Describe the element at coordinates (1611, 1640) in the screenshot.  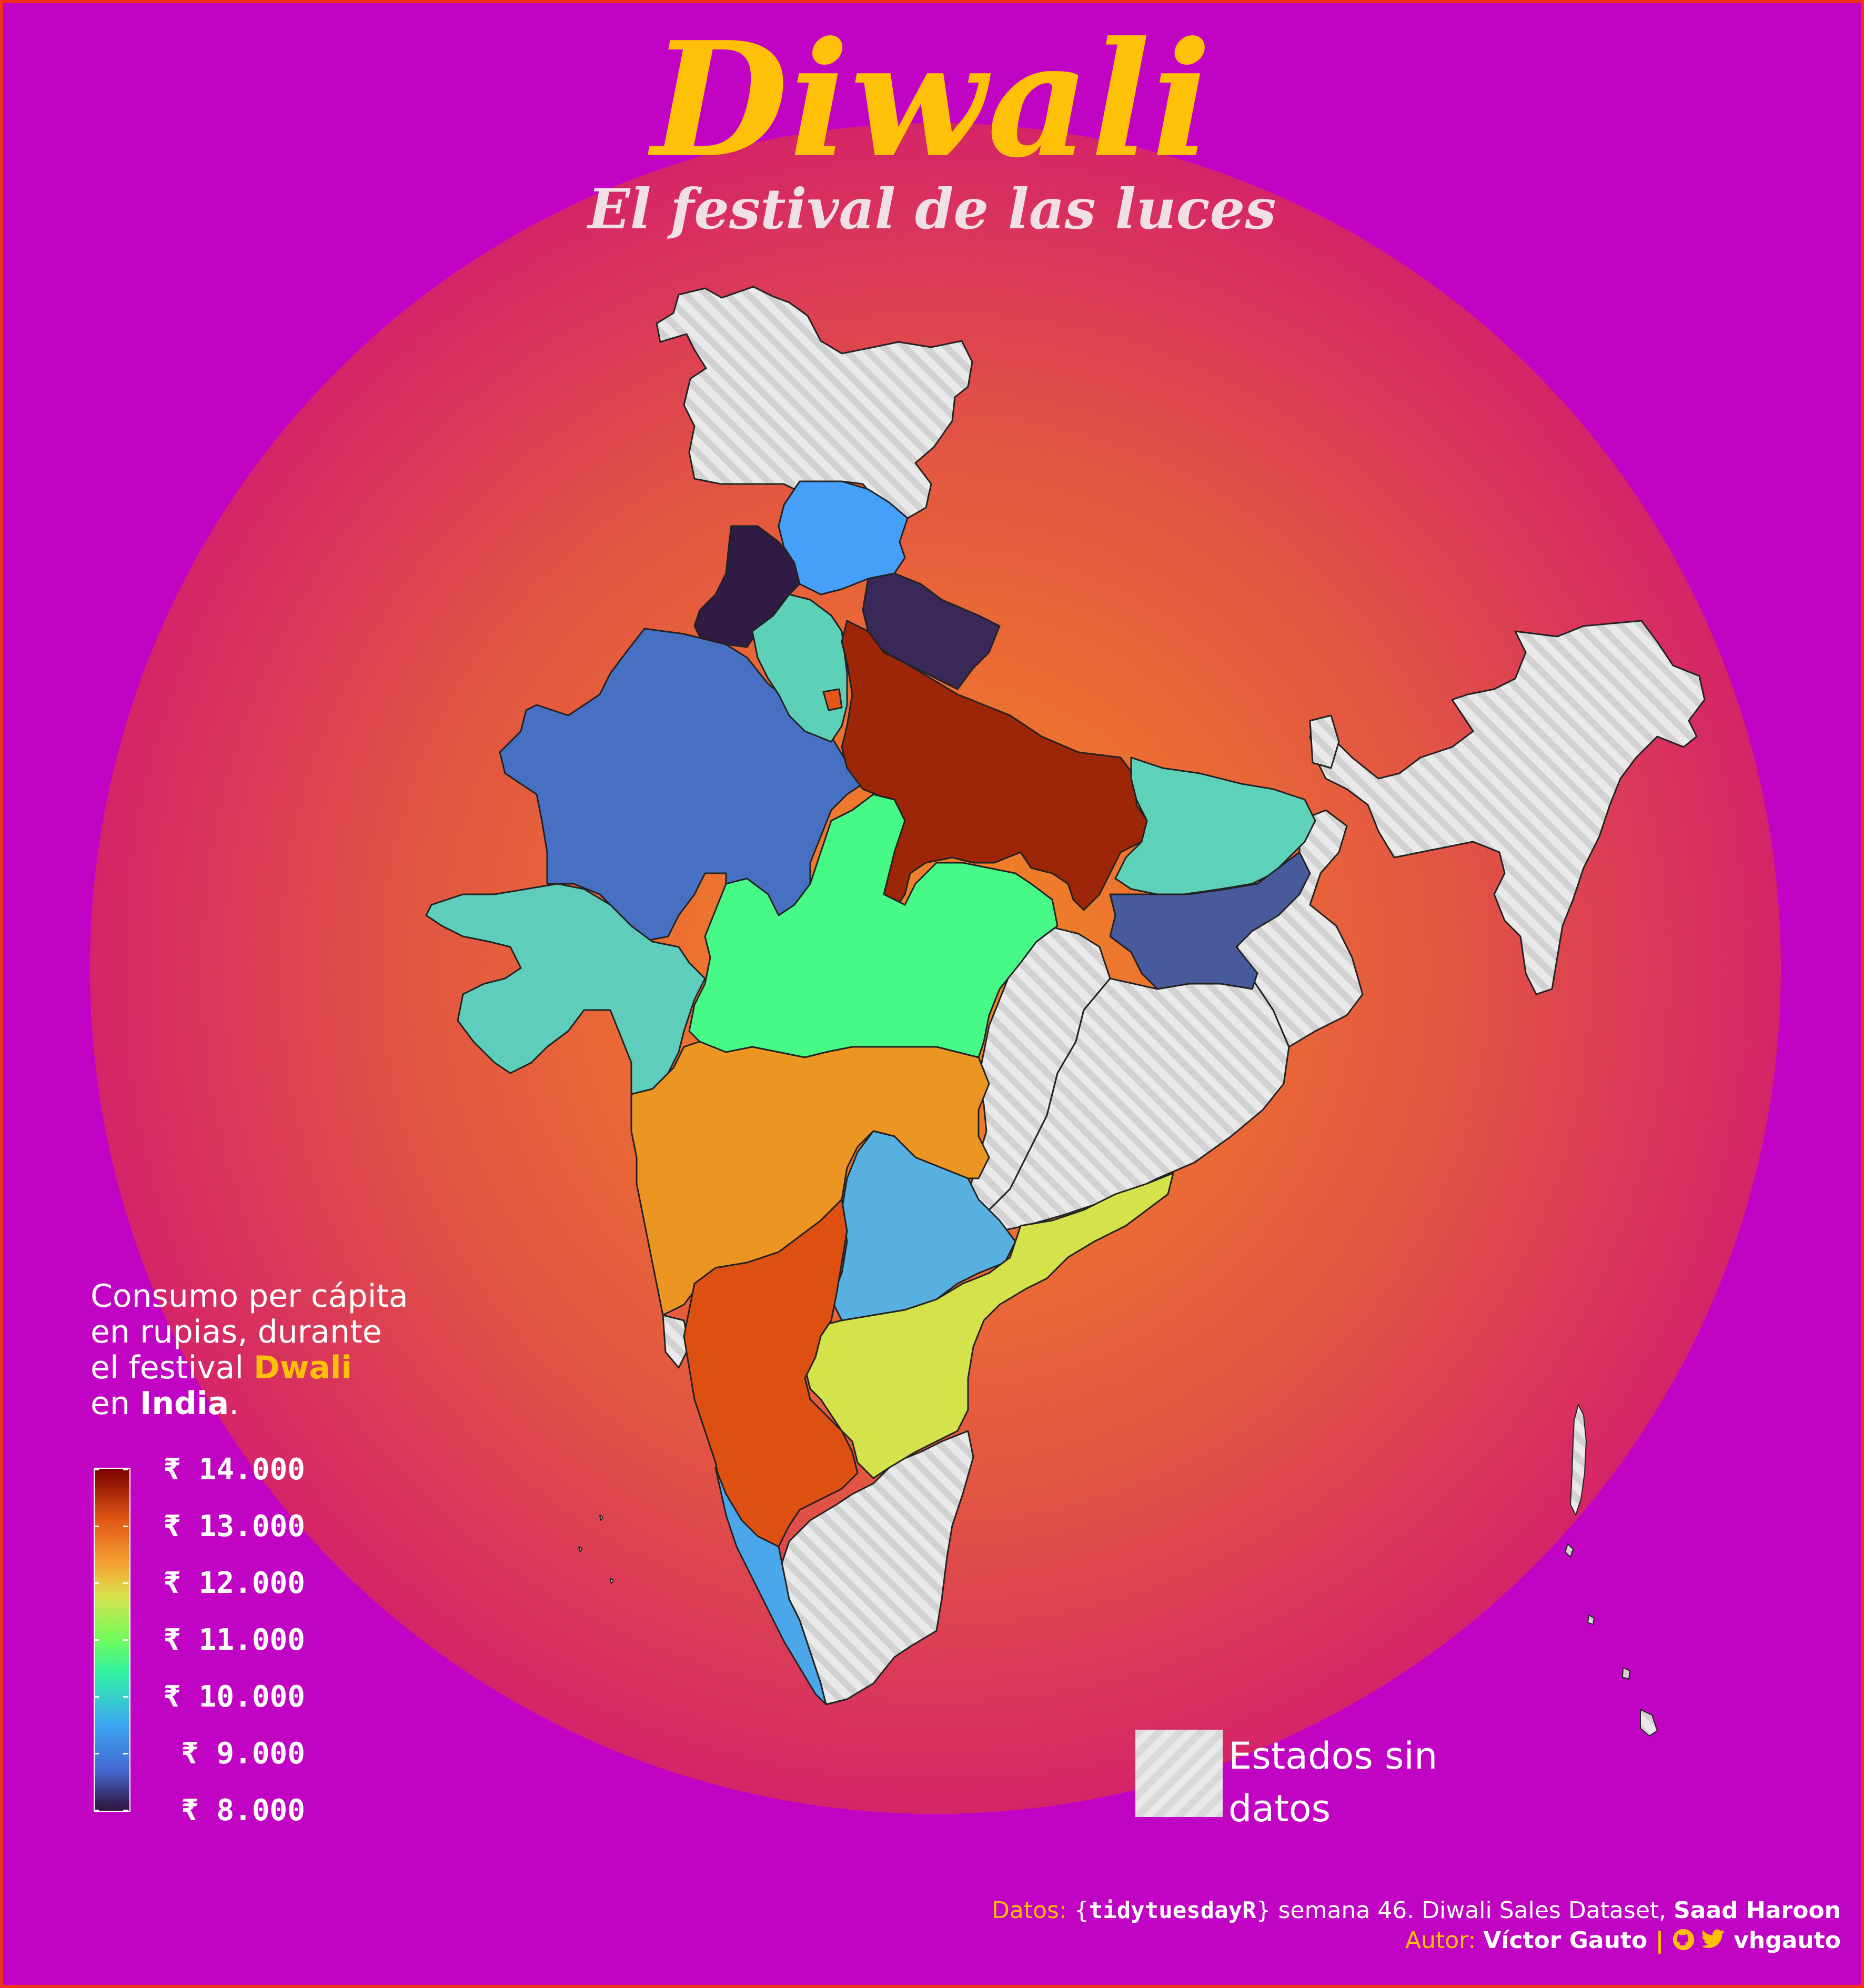
I see `nicobar-islands` at that location.